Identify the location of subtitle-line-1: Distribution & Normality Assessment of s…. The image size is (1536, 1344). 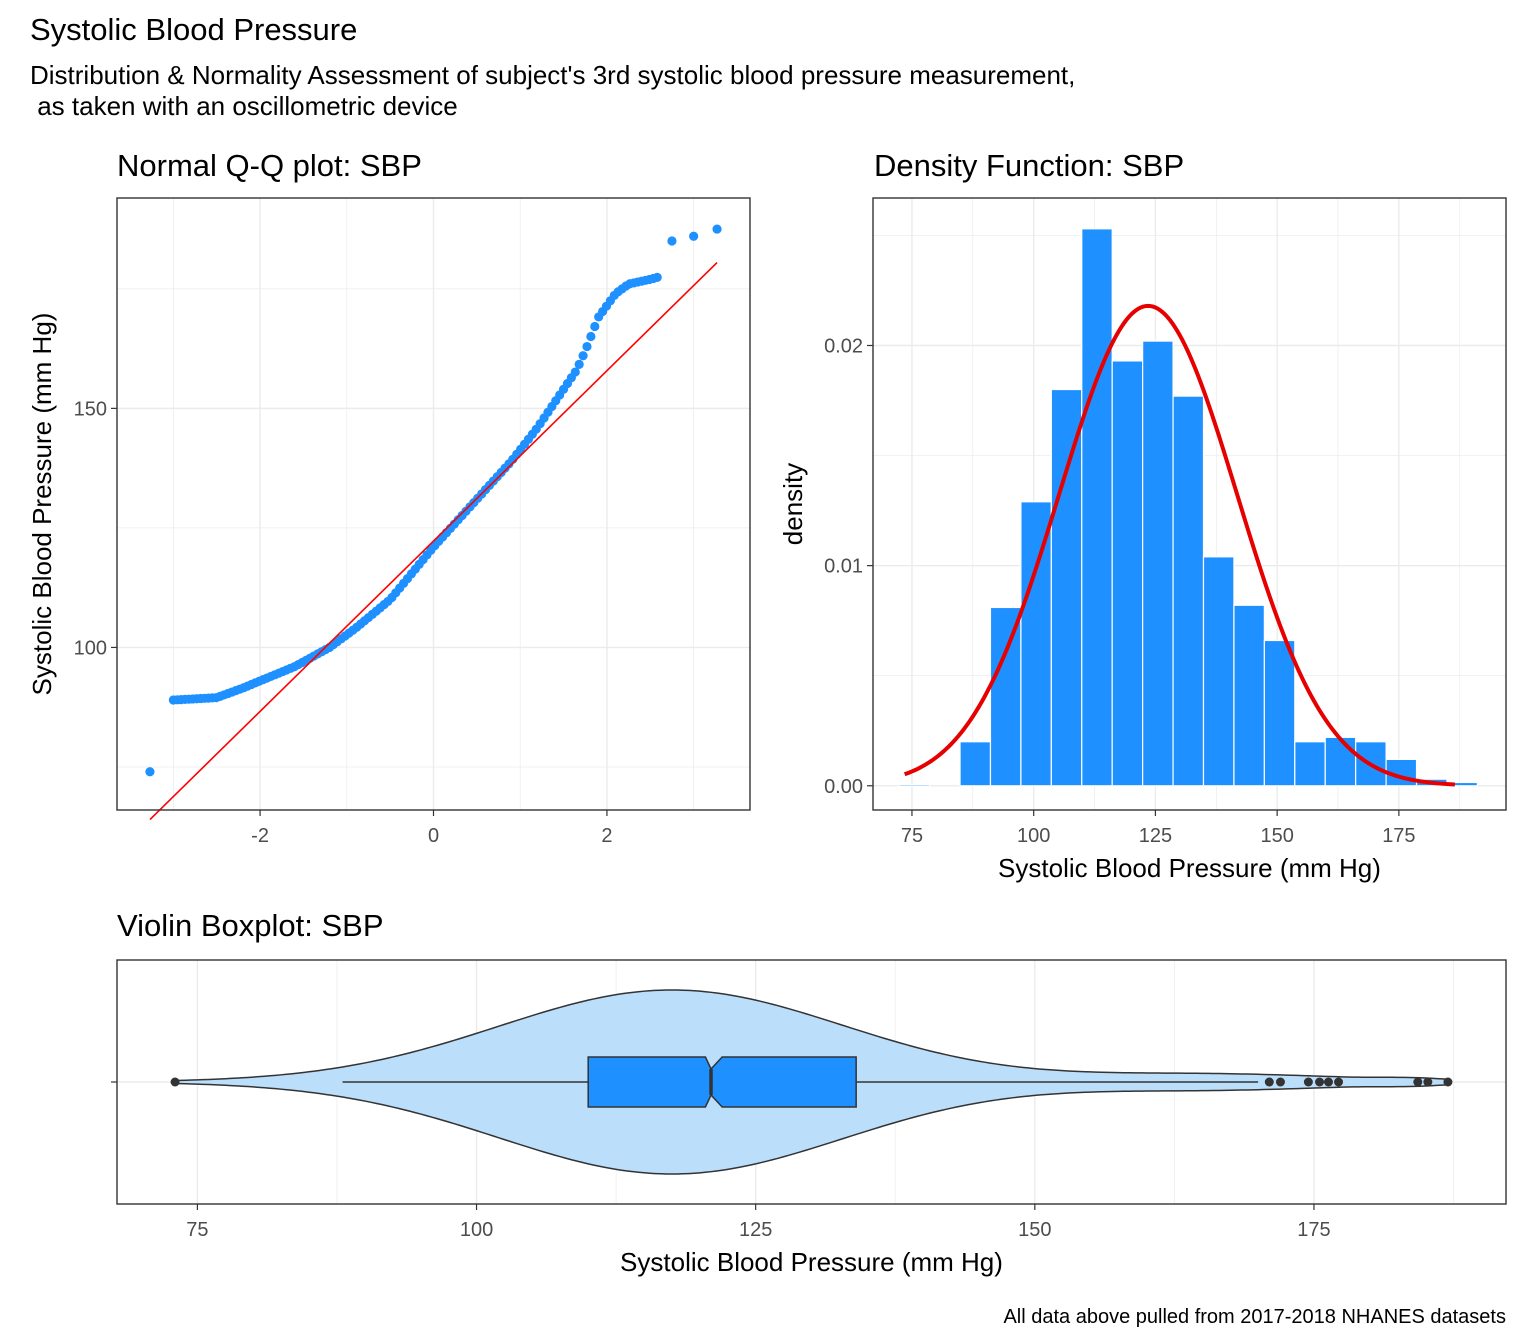
(553, 75).